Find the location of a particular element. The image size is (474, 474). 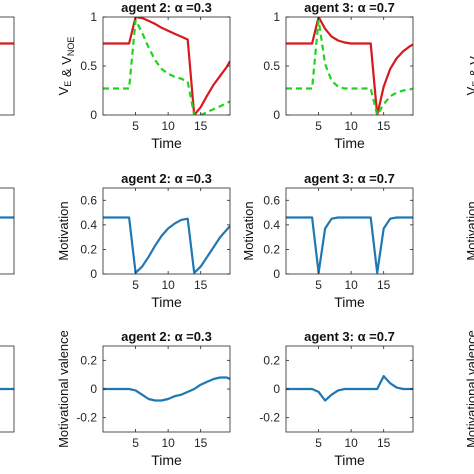

y-axis-label-clipped: Motivational valence is located at coordinates (469, 389).